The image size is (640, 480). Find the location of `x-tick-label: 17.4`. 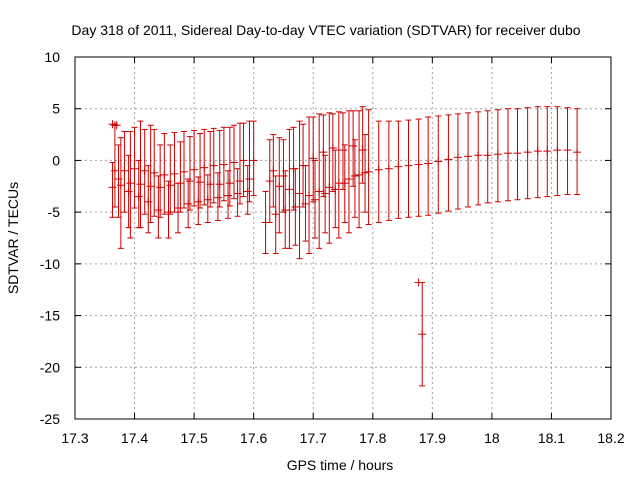

x-tick-label: 17.4 is located at coordinates (134, 438).